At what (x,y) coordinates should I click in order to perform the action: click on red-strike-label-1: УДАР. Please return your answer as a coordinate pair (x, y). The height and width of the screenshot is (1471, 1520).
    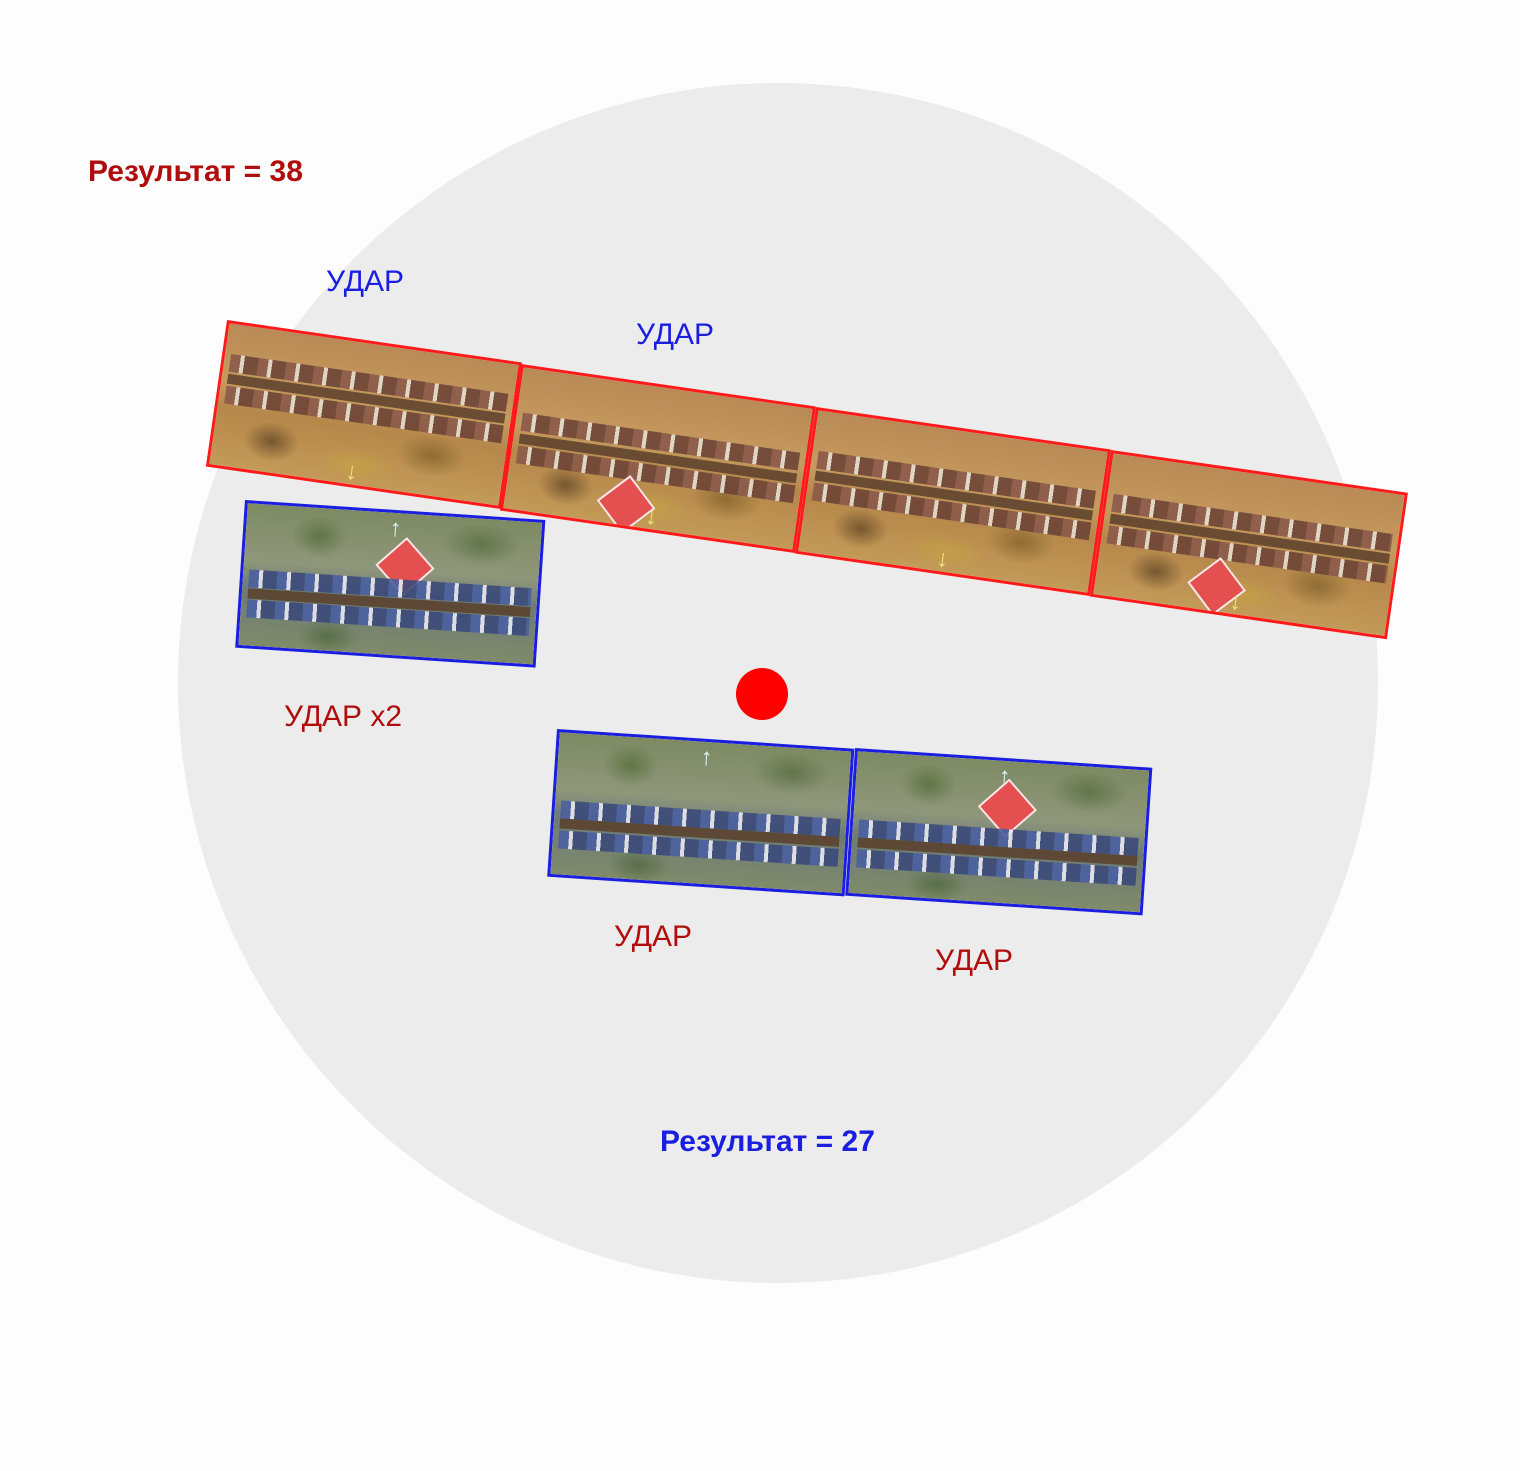
    Looking at the image, I should click on (653, 936).